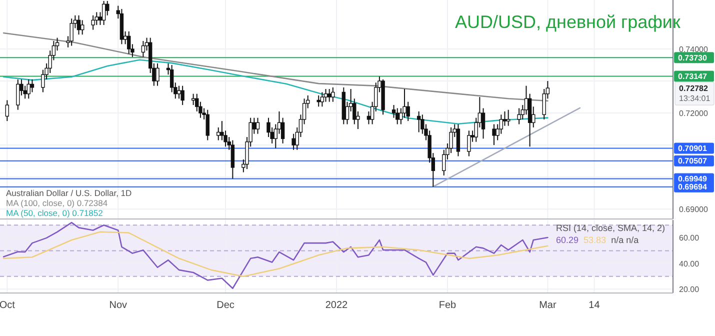 This screenshot has width=715, height=336. What do you see at coordinates (693, 179) in the screenshot?
I see `ref-line-label: 0.69949` at bounding box center [693, 179].